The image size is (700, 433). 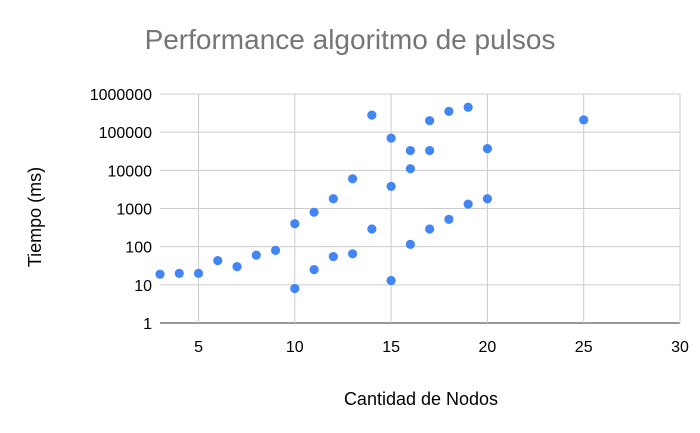 What do you see at coordinates (121, 95) in the screenshot?
I see `y-tick-label: 1000000` at bounding box center [121, 95].